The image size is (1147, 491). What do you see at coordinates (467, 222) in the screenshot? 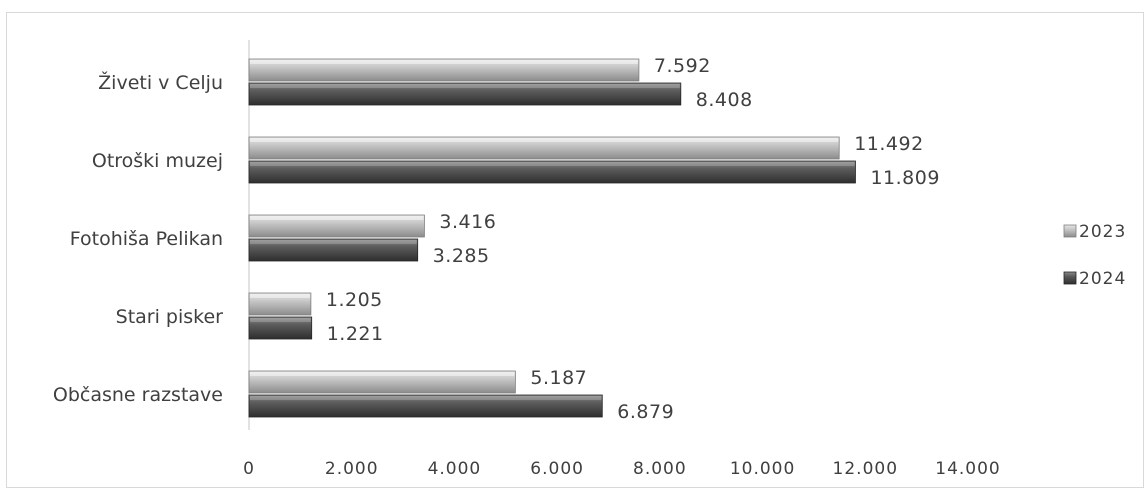
I see `data-label: 3.416` at bounding box center [467, 222].